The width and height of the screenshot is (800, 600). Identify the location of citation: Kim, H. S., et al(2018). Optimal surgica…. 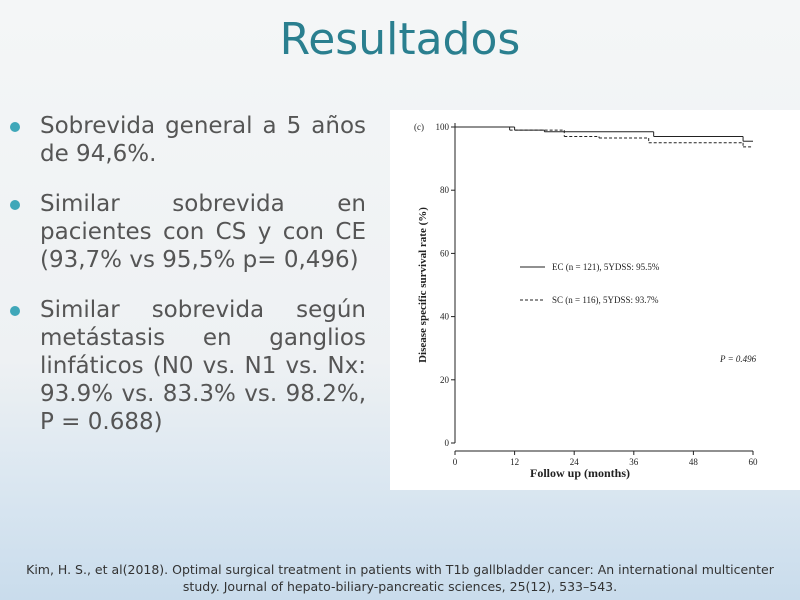
(400, 578).